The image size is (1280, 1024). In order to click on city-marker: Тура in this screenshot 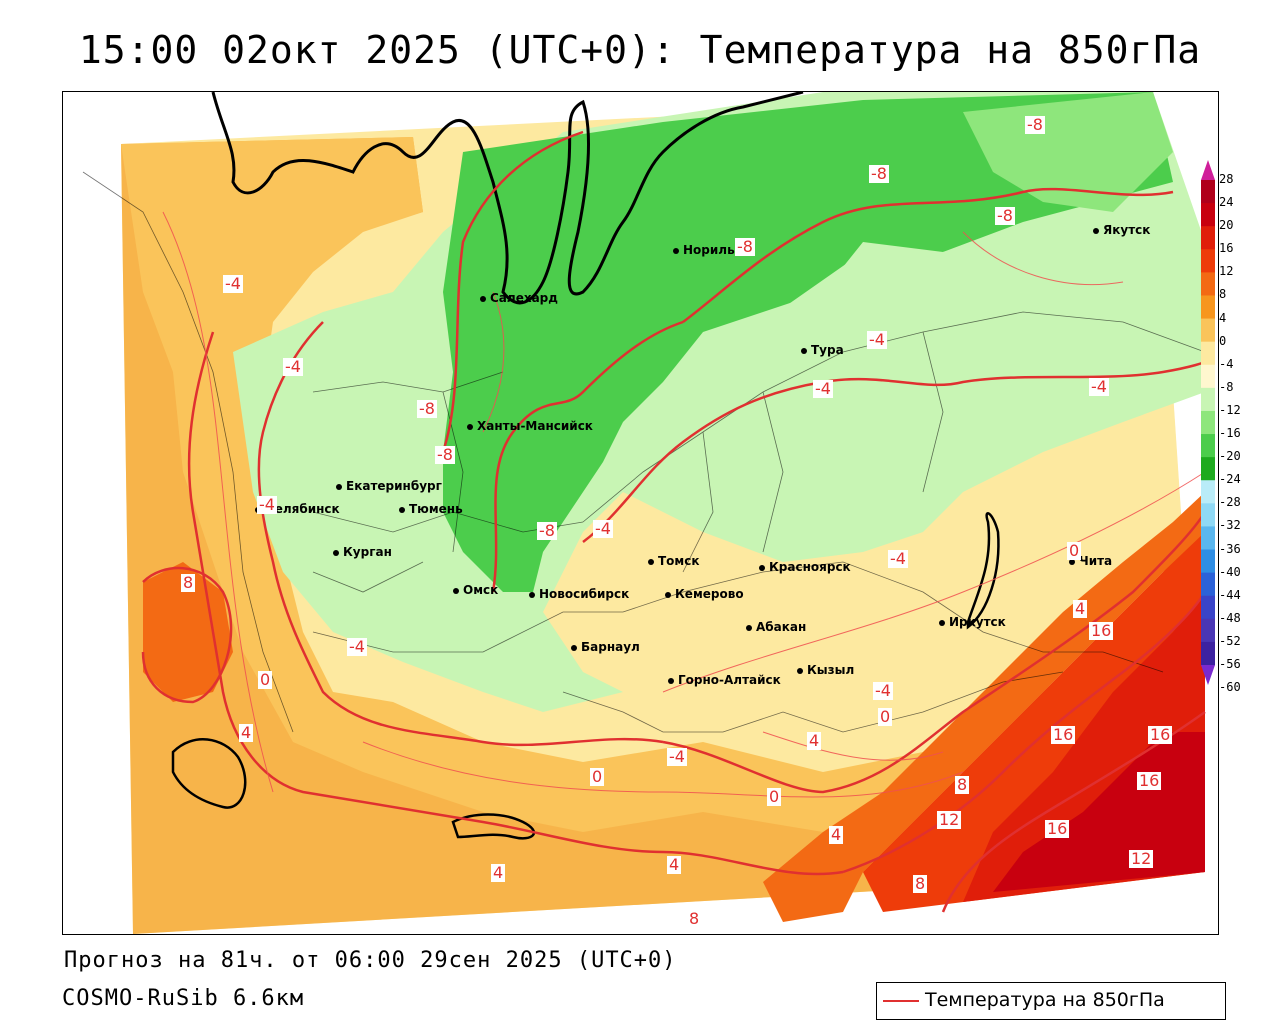, I will do `click(822, 350)`.